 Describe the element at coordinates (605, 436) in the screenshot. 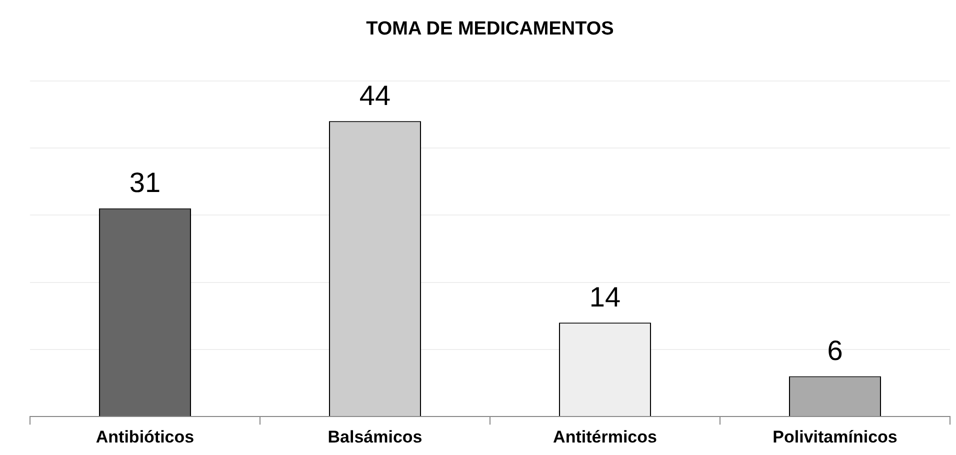

I see `x-tick-label: Antitérmicos` at that location.